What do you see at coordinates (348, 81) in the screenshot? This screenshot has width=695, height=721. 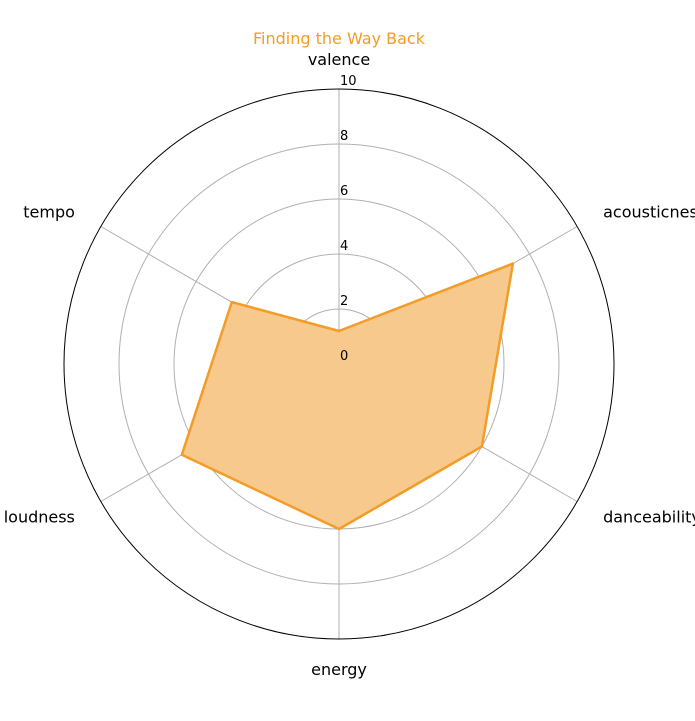 I see `tick-label-10: 10` at bounding box center [348, 81].